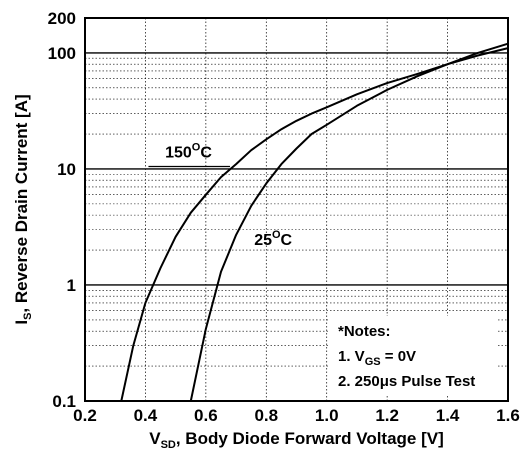  What do you see at coordinates (406, 381) in the screenshot?
I see `notes-line-2: 2. 250μs Pulse Test` at bounding box center [406, 381].